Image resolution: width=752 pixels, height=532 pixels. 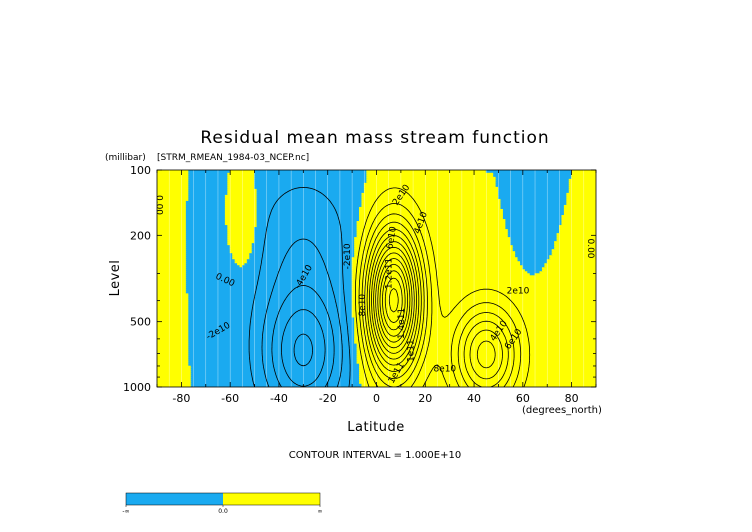 I want to click on y-tick-label: 200, so click(x=140, y=235).